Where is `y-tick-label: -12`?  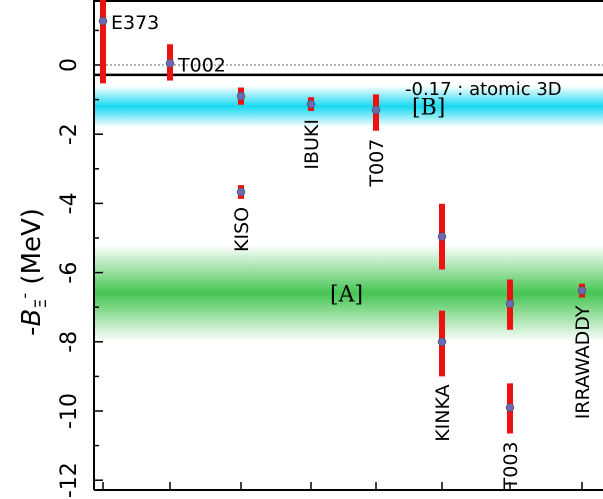
y-tick-label: -12 is located at coordinates (69, 480).